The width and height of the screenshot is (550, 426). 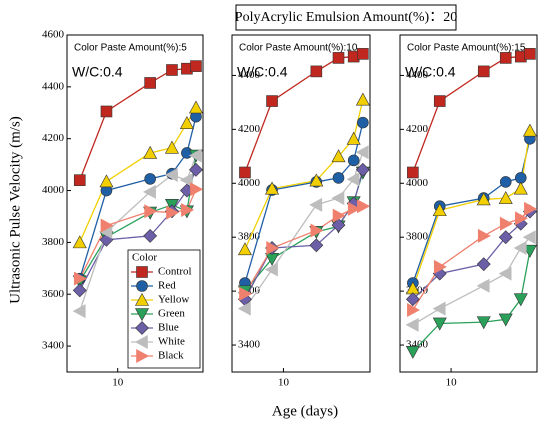 I want to click on legend-label: Red, so click(x=167, y=286).